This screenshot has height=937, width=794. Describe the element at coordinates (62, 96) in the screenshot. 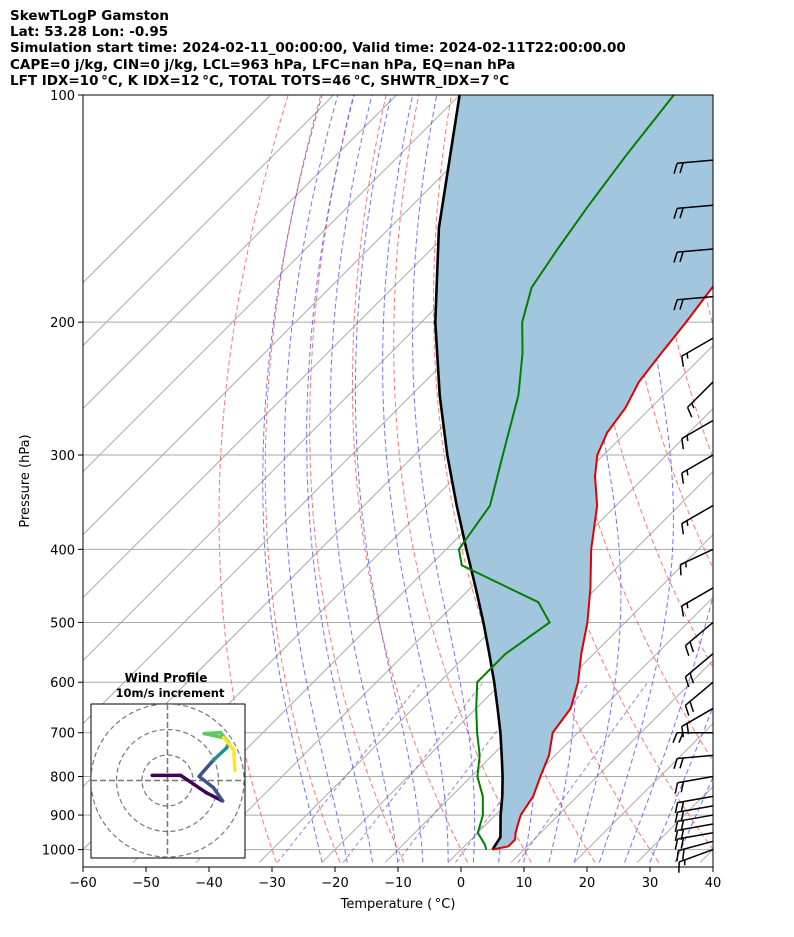

I see `y-tick-label: 100` at that location.